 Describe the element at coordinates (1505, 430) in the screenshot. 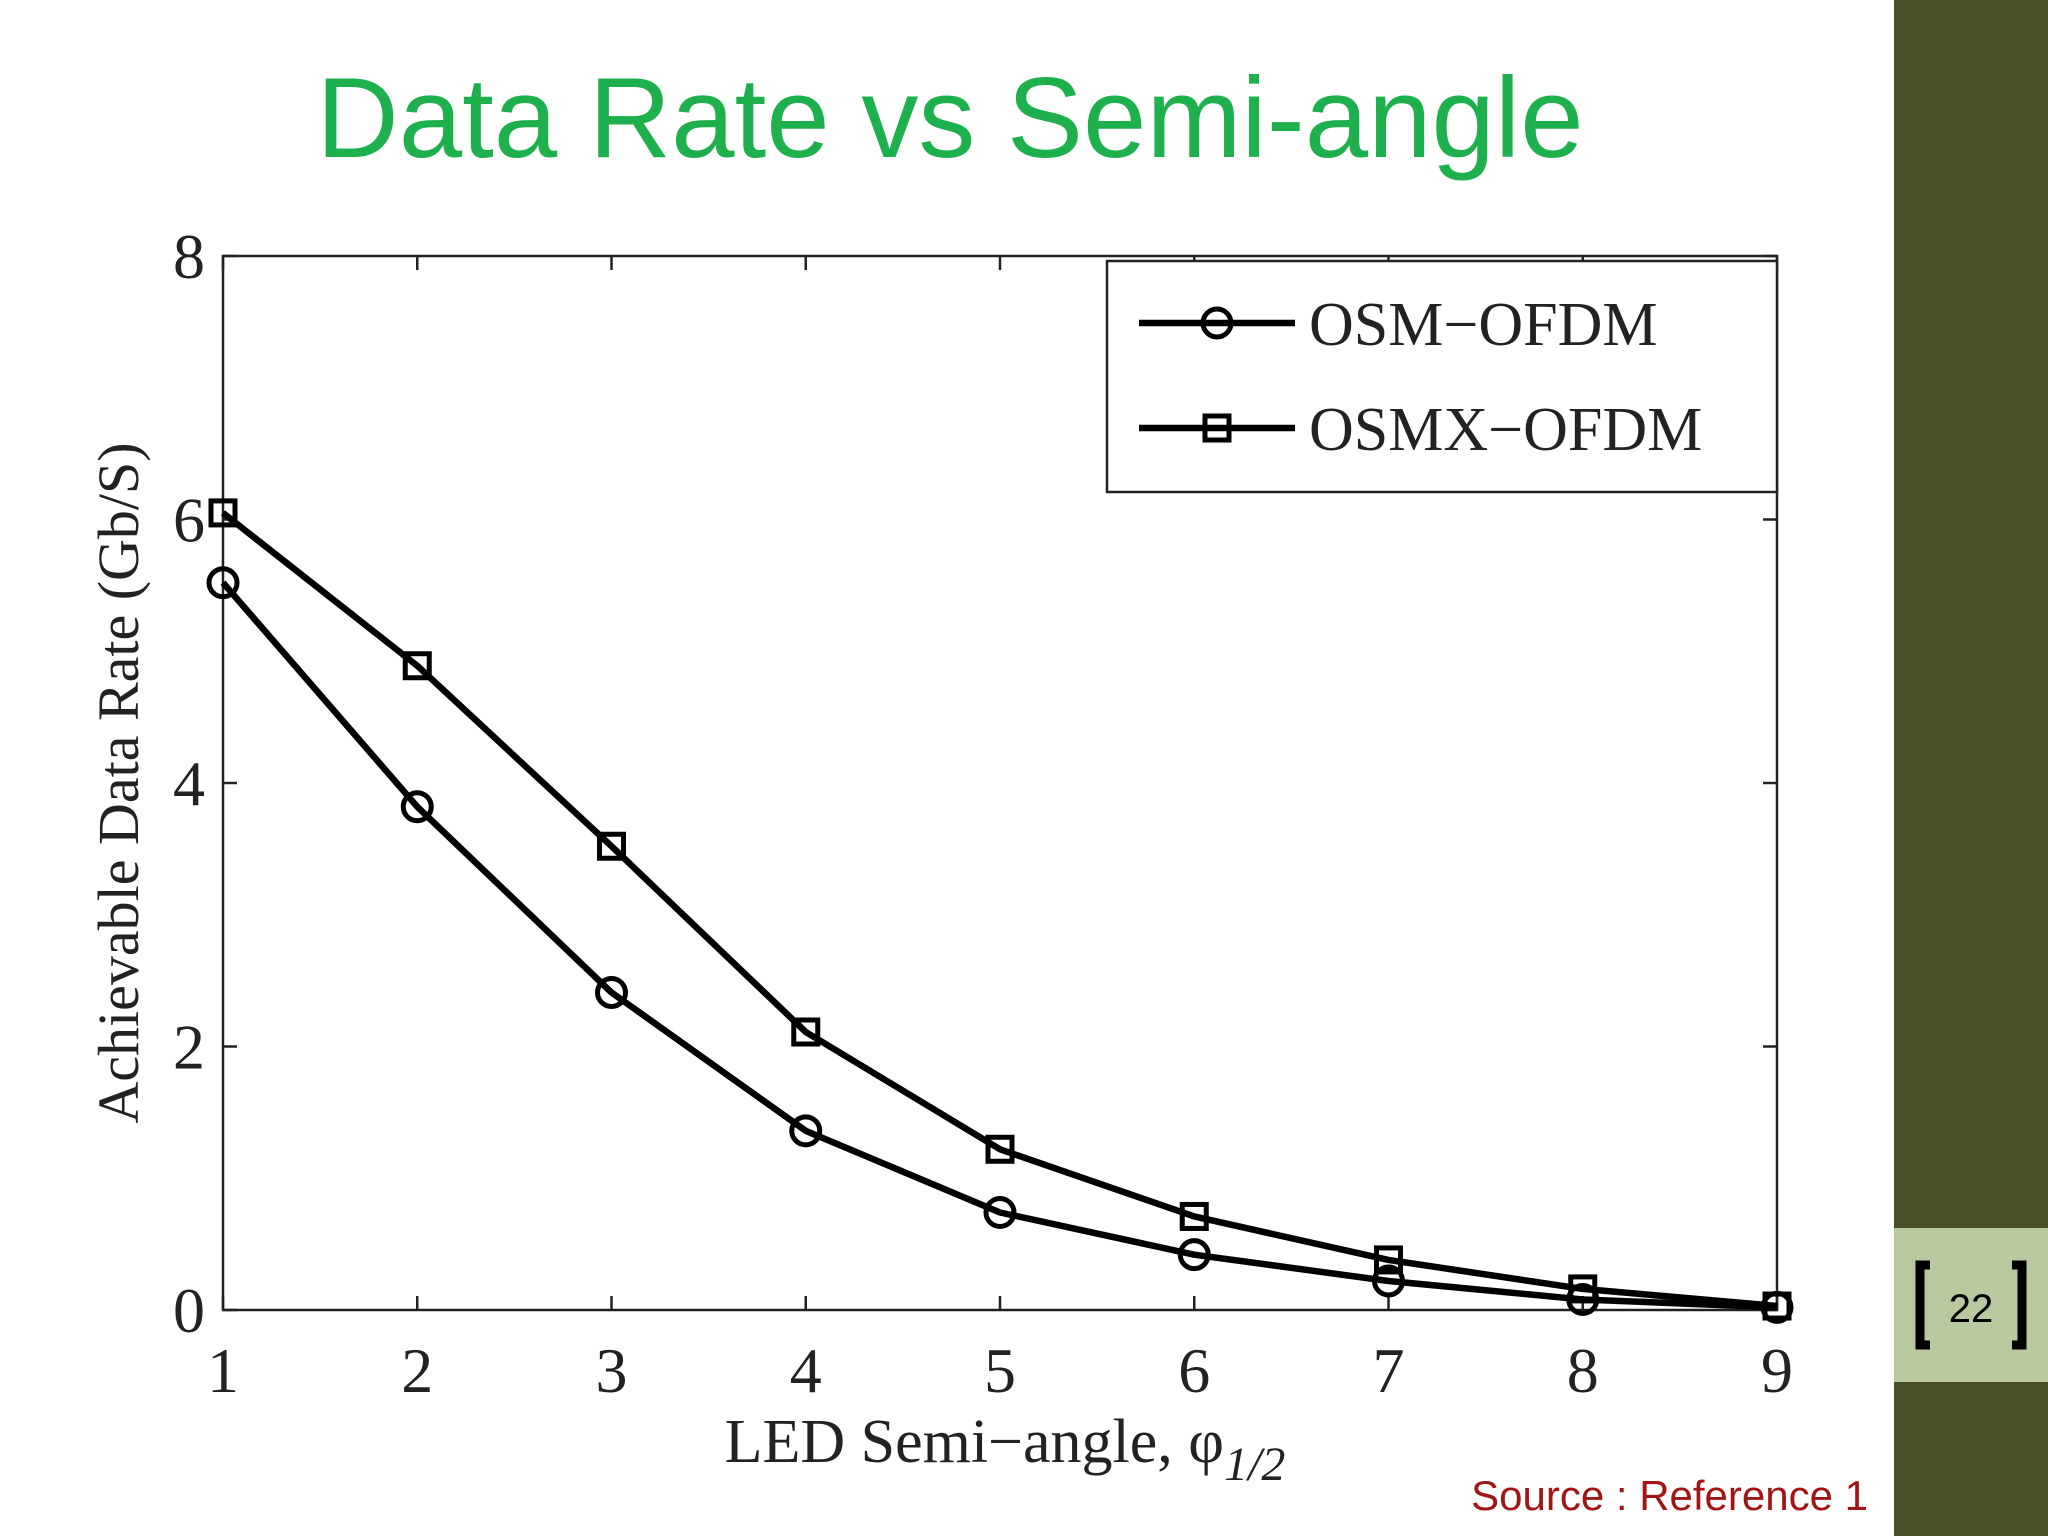

I see `legend-label: OSMX−OFDM` at that location.